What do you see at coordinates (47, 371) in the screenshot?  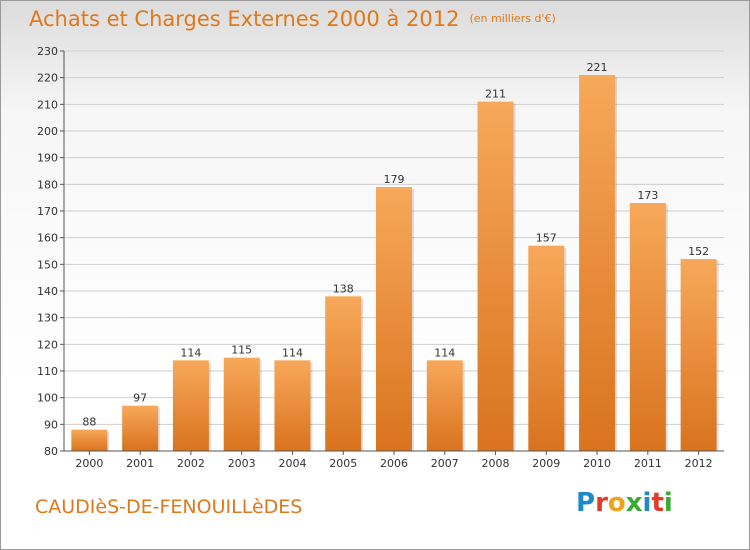 I see `y-tick-label: 110` at bounding box center [47, 371].